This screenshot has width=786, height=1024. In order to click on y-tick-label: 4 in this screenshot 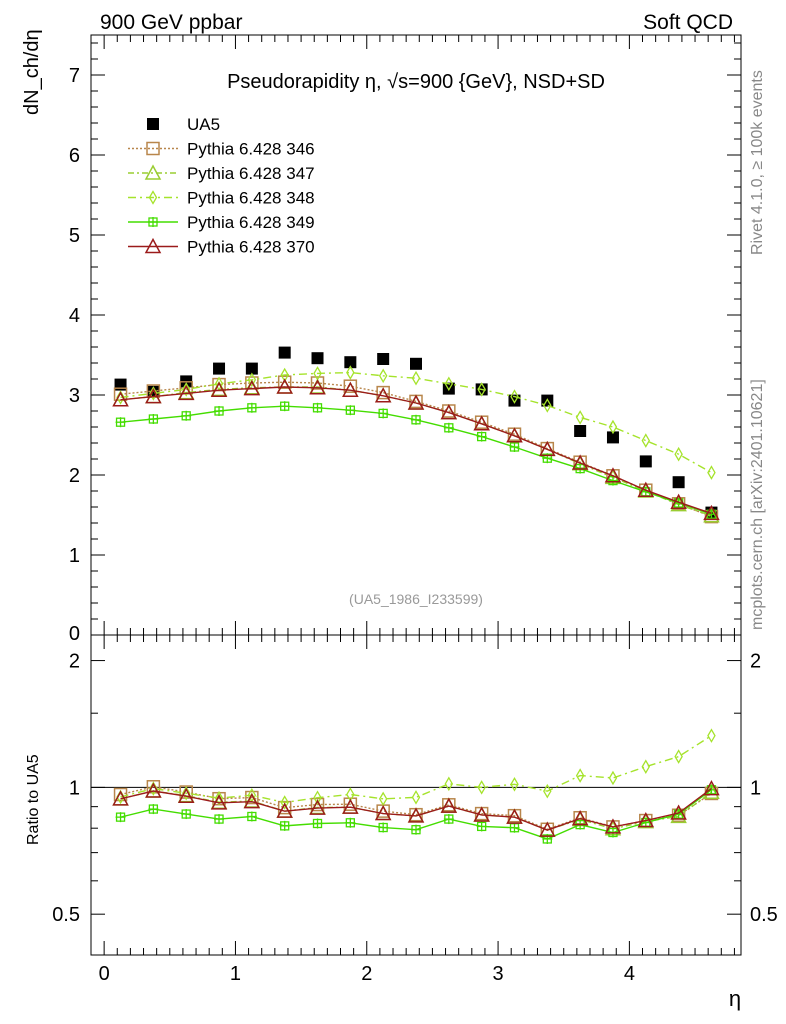, I will do `click(74, 316)`.